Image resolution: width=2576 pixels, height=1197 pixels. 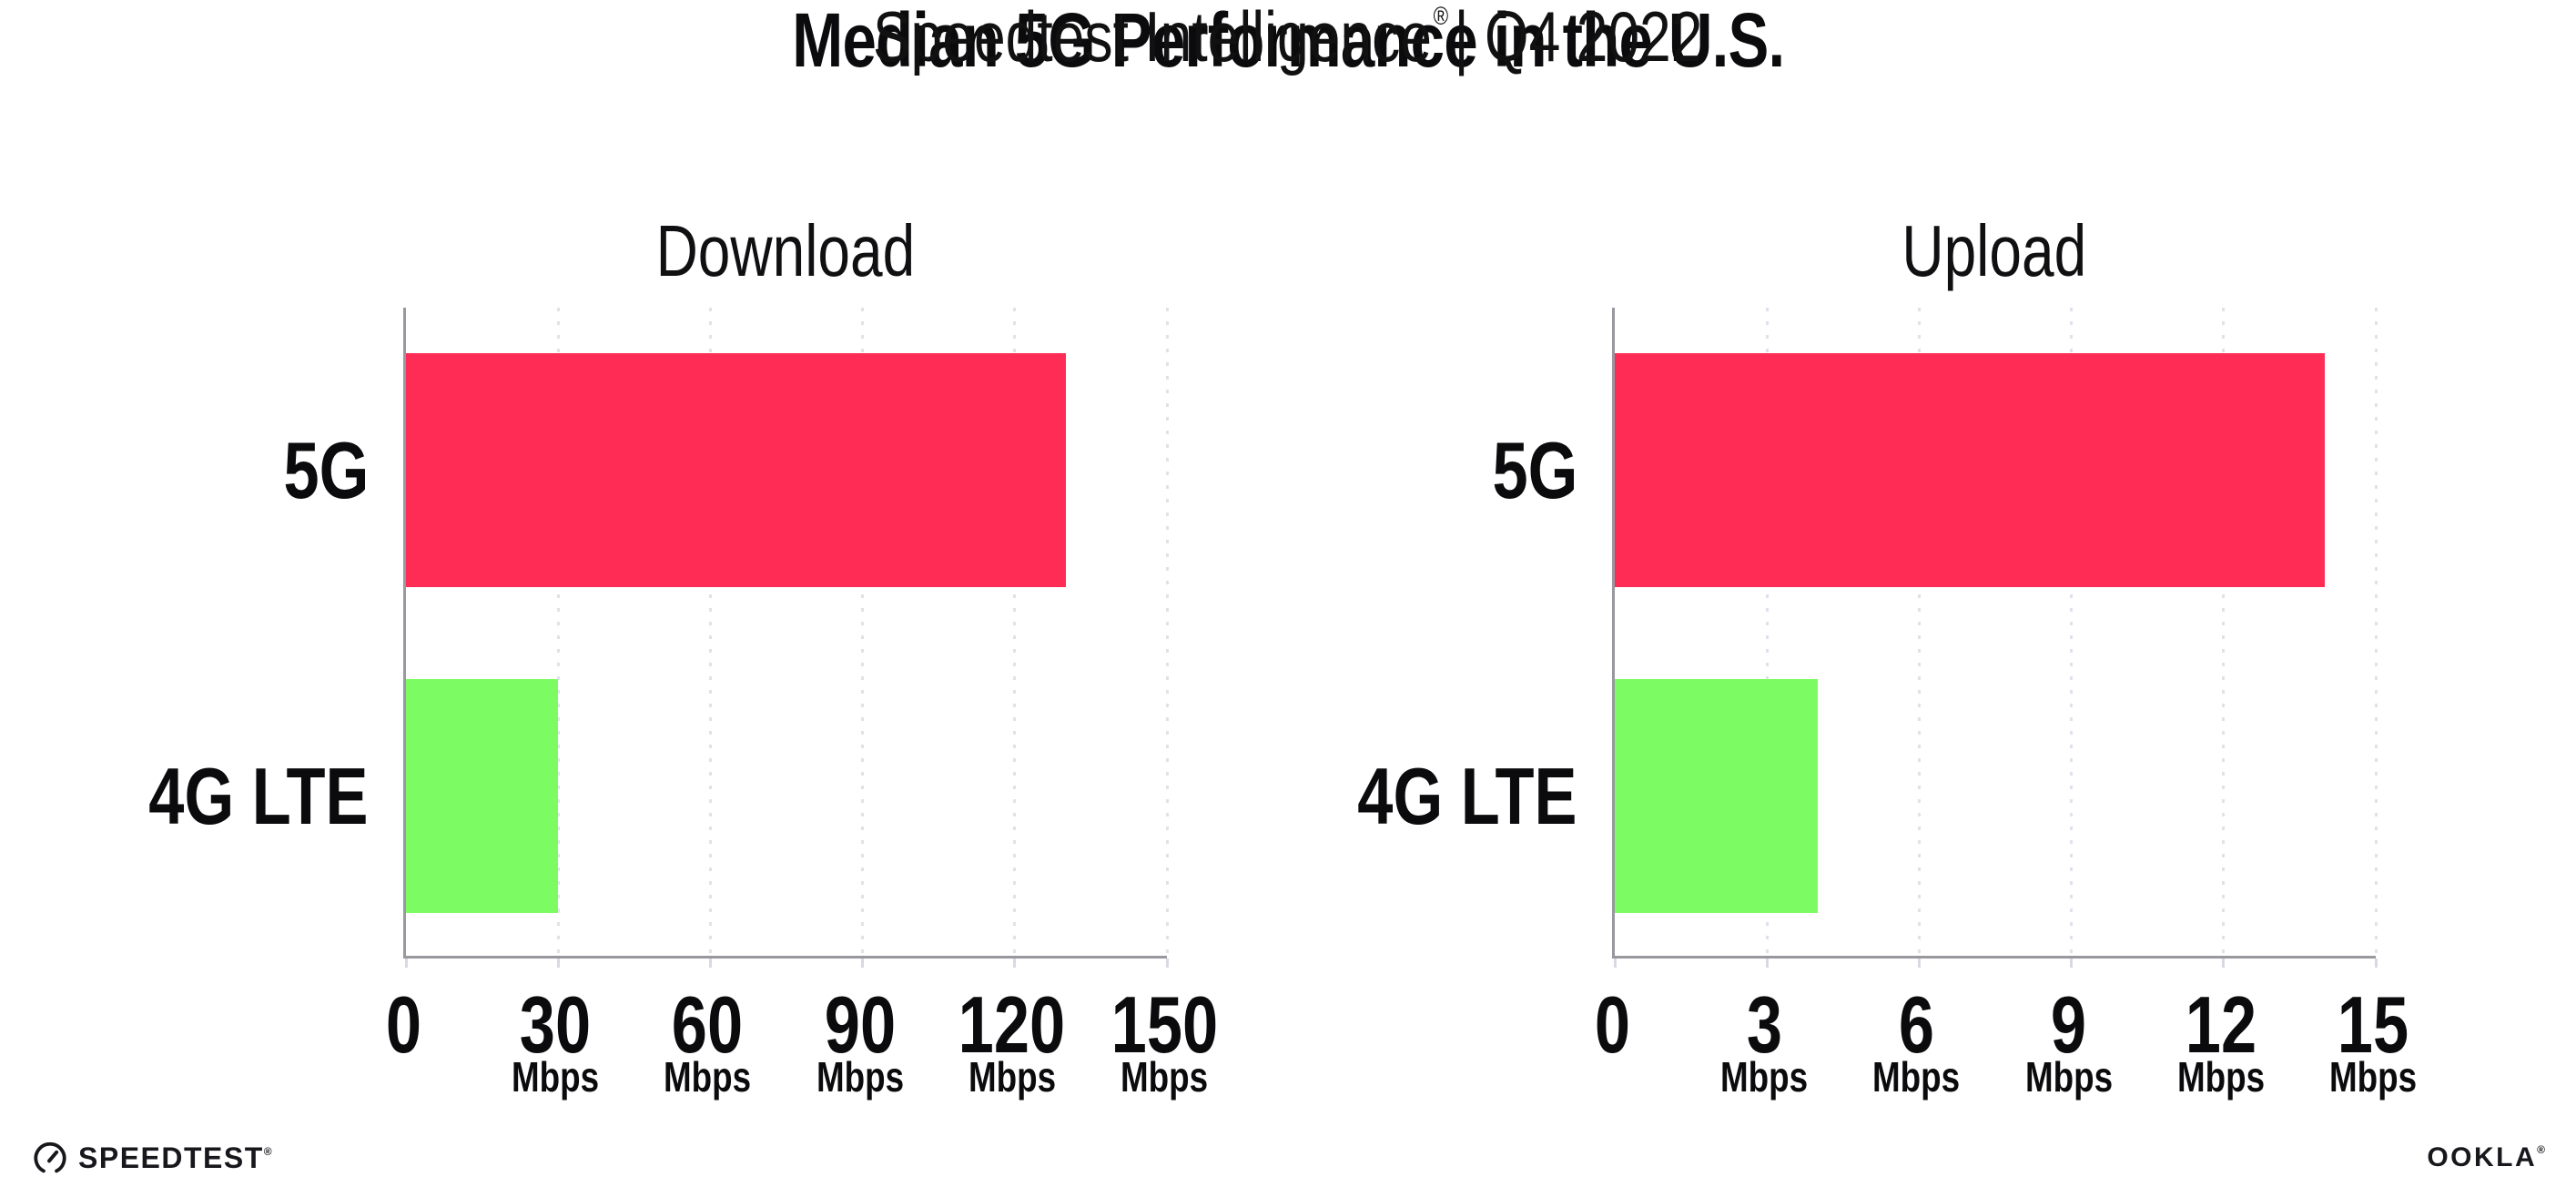 I want to click on x-tick-unit-3: Mbps, so click(x=1764, y=1077).